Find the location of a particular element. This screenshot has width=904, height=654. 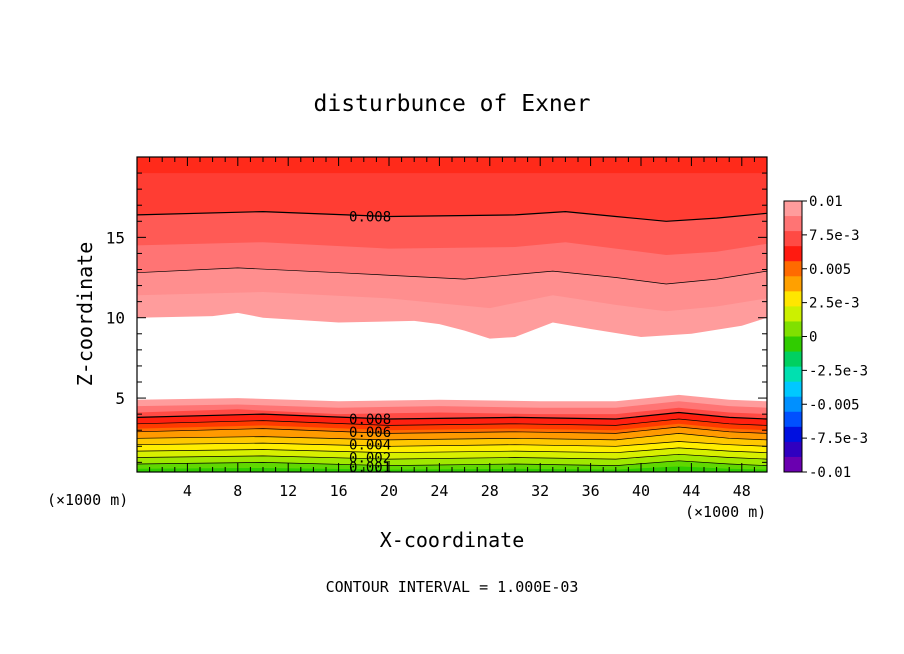

y-axis-label: Z-coordinate is located at coordinates (85, 314).